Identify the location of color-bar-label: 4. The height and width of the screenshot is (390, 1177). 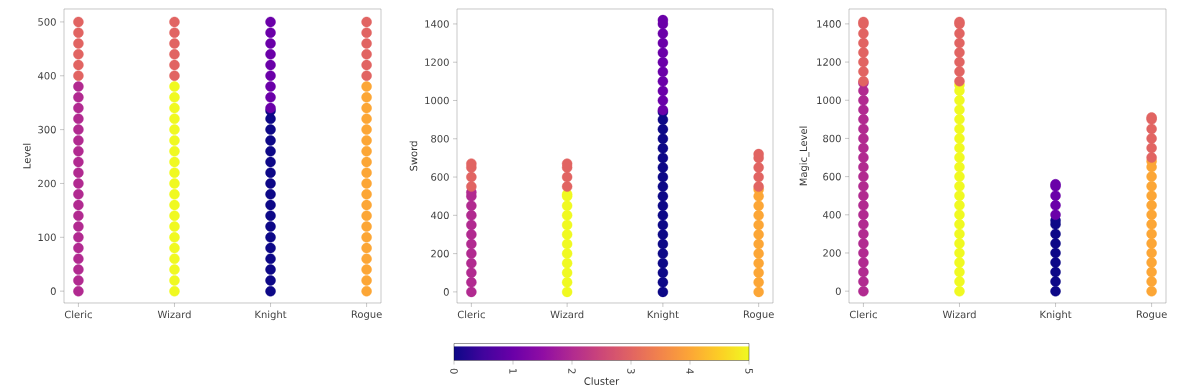
(690, 371).